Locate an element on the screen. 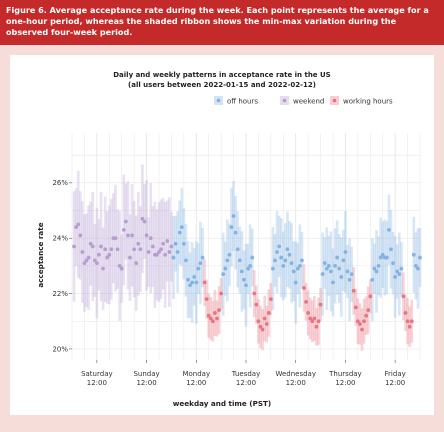 The height and width of the screenshot is (432, 444). legend-label: weekend is located at coordinates (308, 102).